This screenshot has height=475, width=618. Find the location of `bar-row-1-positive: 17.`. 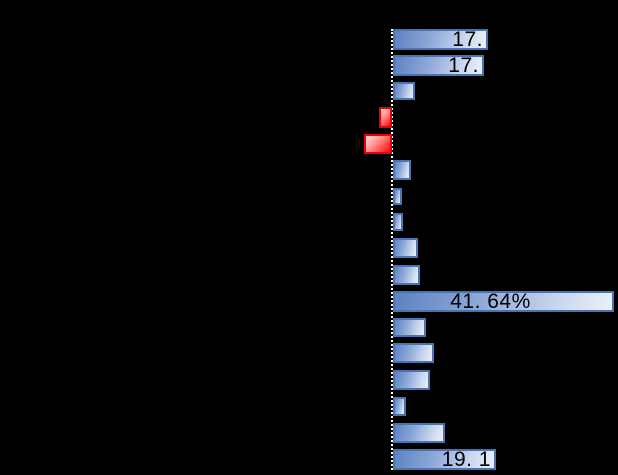

bar-row-1-positive: 17. is located at coordinates (440, 39).